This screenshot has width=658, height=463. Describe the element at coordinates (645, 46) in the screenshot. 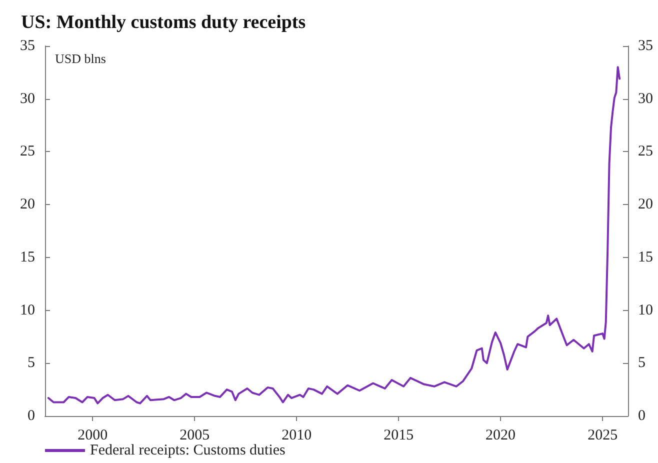

I see `y2-tick-label: 35` at that location.